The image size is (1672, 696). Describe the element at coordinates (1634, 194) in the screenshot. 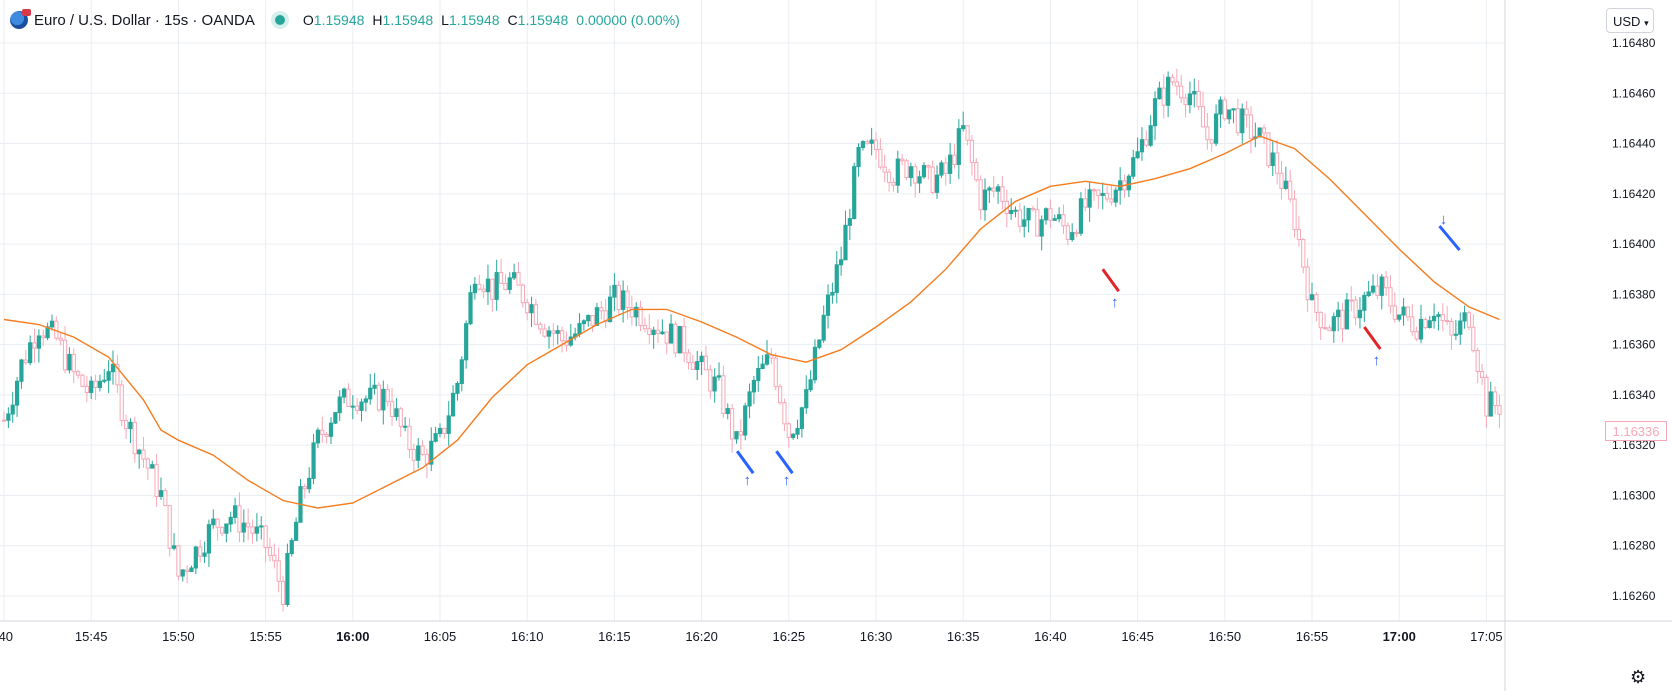

I see `price-tick-label: 1.16420` at that location.